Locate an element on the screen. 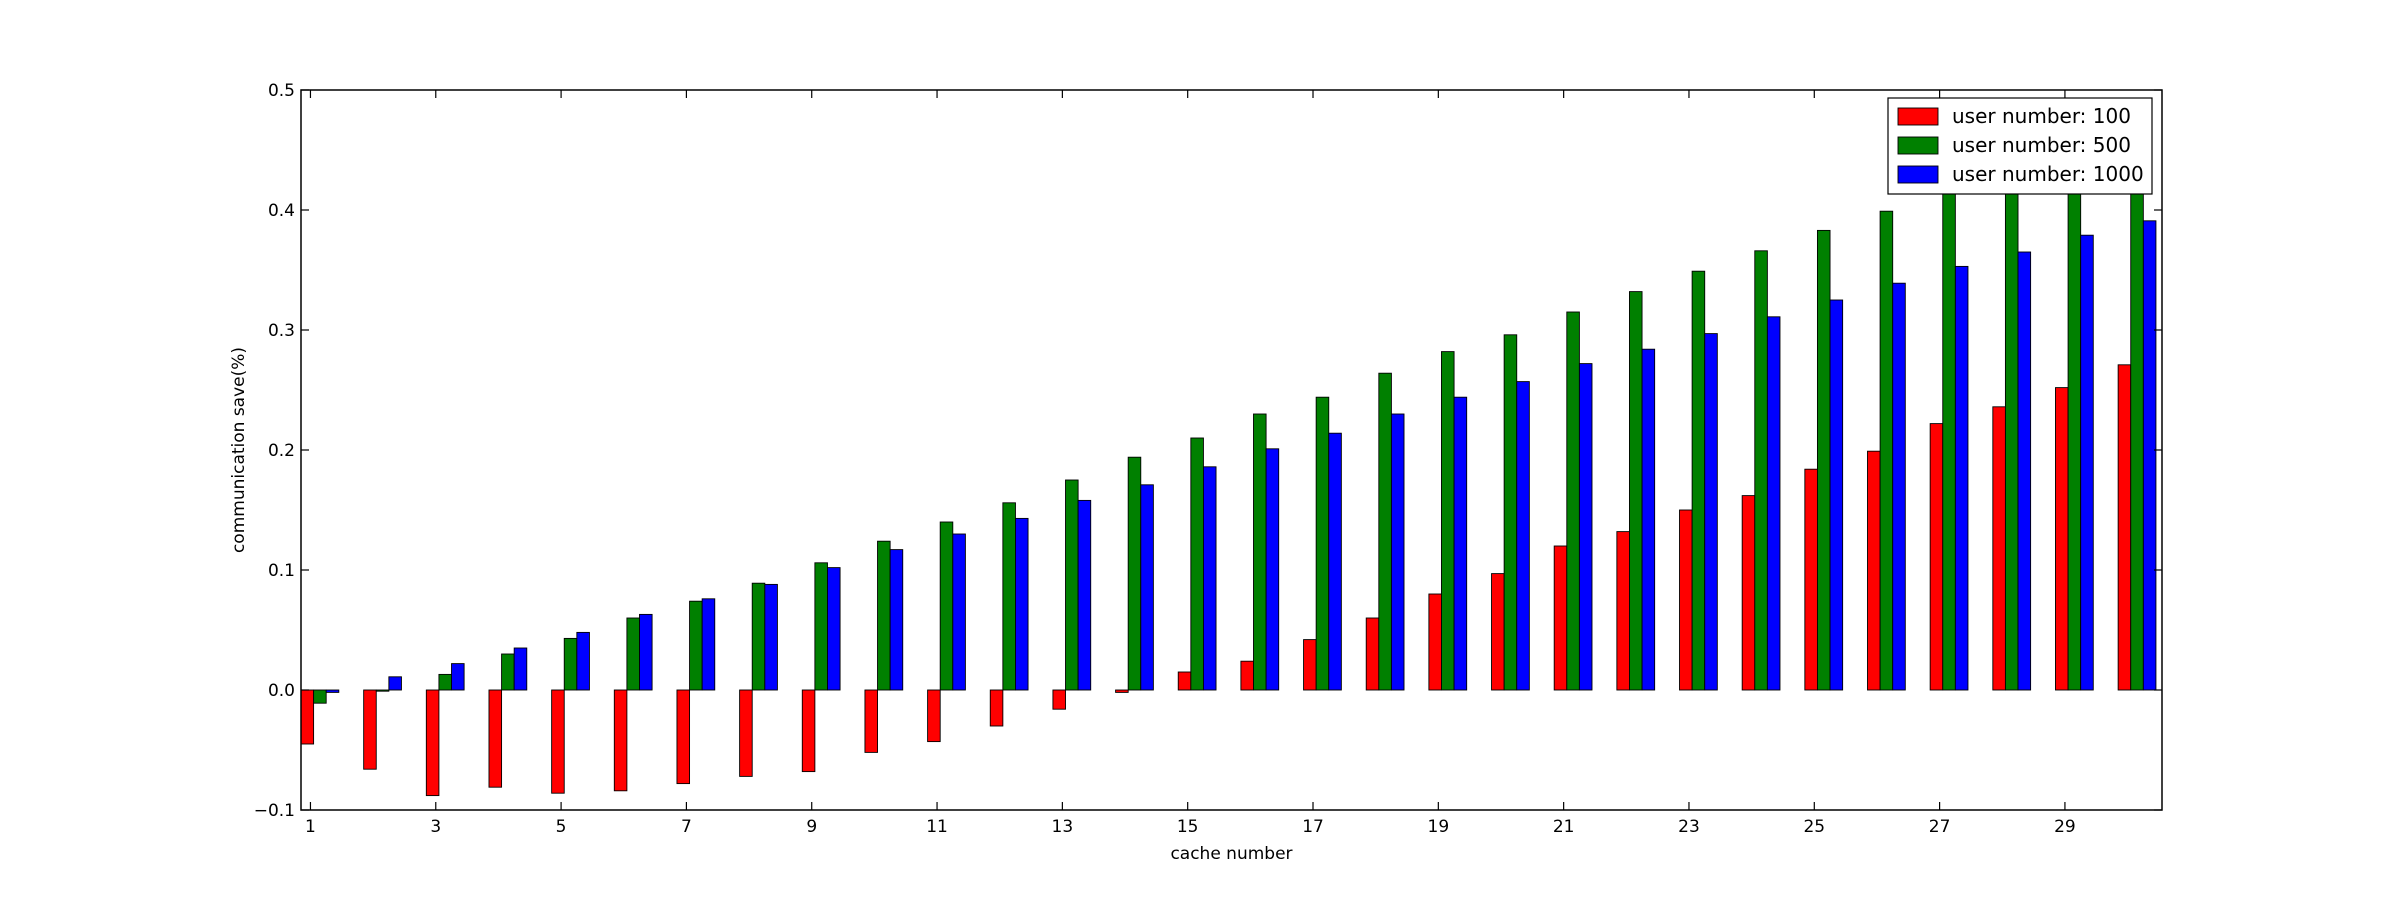 The width and height of the screenshot is (2400, 900). legend-label-3: user number: 1000 is located at coordinates (2048, 174).